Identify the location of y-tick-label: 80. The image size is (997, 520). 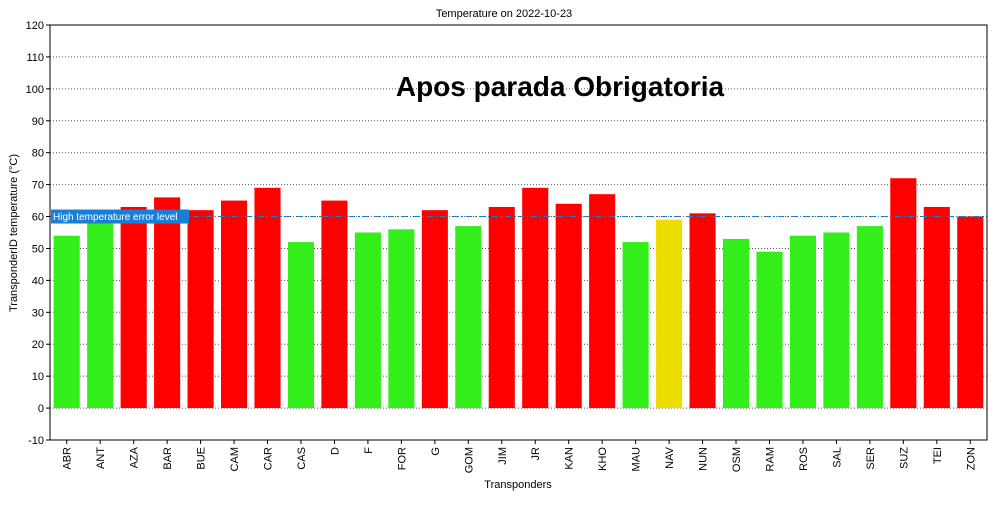
(38, 154).